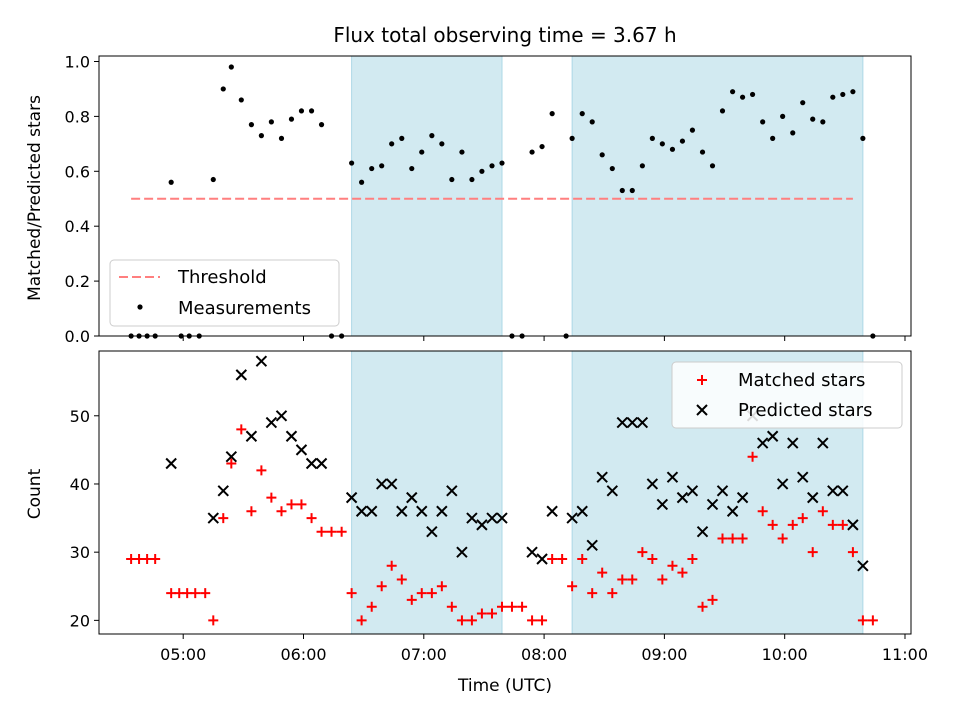 The image size is (960, 720). I want to click on legend-matched-marker, so click(702, 380).